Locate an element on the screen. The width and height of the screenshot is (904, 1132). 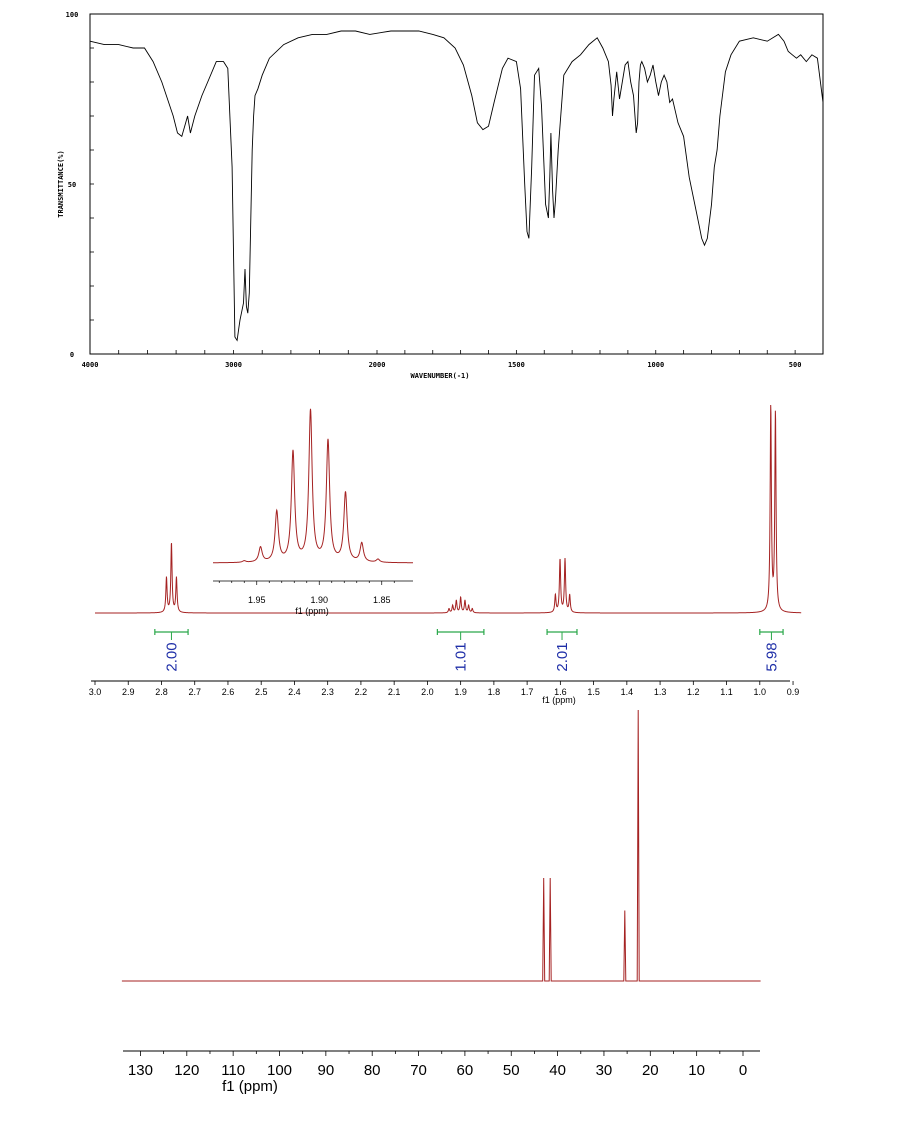
h-nmr-x-tick-label: 1.1 is located at coordinates (726, 692).